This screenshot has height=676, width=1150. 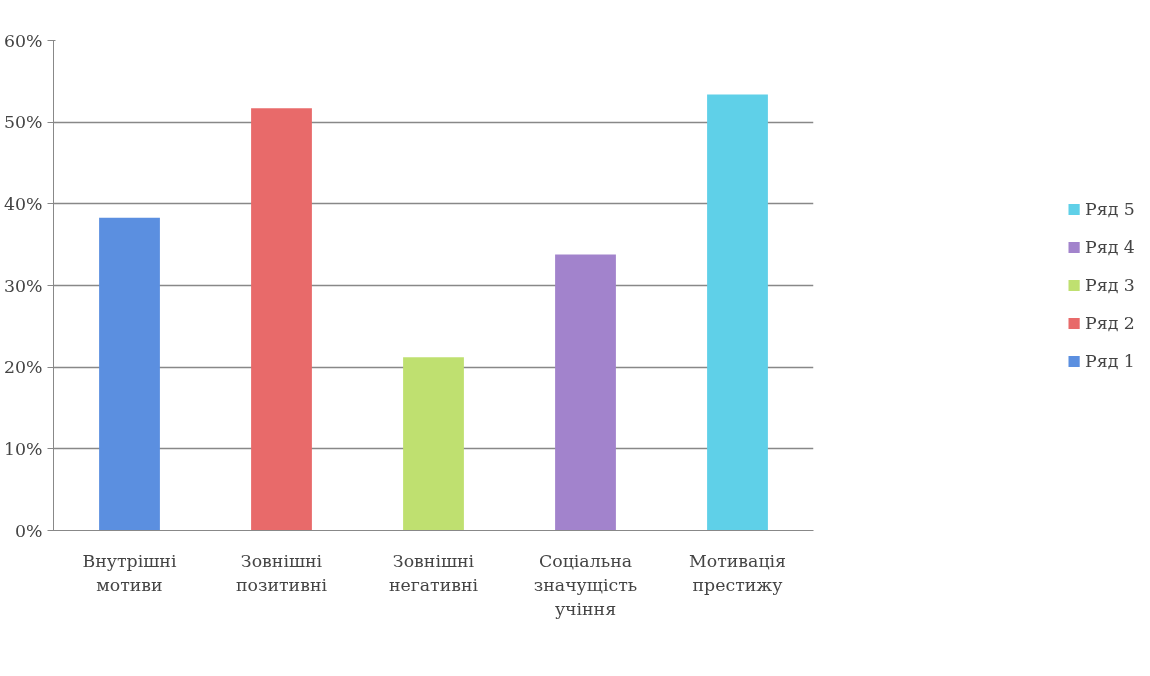 What do you see at coordinates (23, 367) in the screenshot?
I see `y-tick-label: 20%` at bounding box center [23, 367].